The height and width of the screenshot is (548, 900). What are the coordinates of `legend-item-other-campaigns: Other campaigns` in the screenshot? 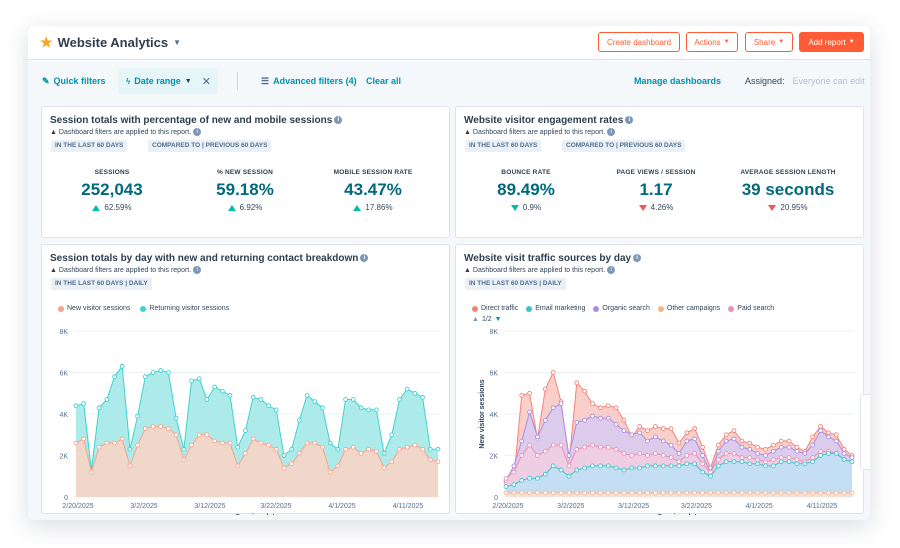 It's located at (689, 308).